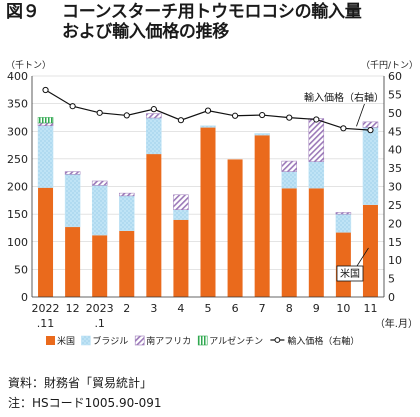 This screenshot has height=417, width=420. I want to click on x-tick-label: 12, so click(73, 308).